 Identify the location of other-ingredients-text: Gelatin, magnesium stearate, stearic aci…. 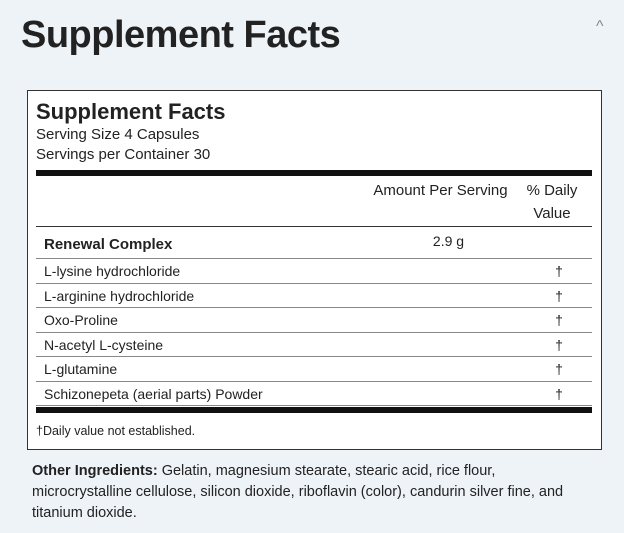
(298, 492).